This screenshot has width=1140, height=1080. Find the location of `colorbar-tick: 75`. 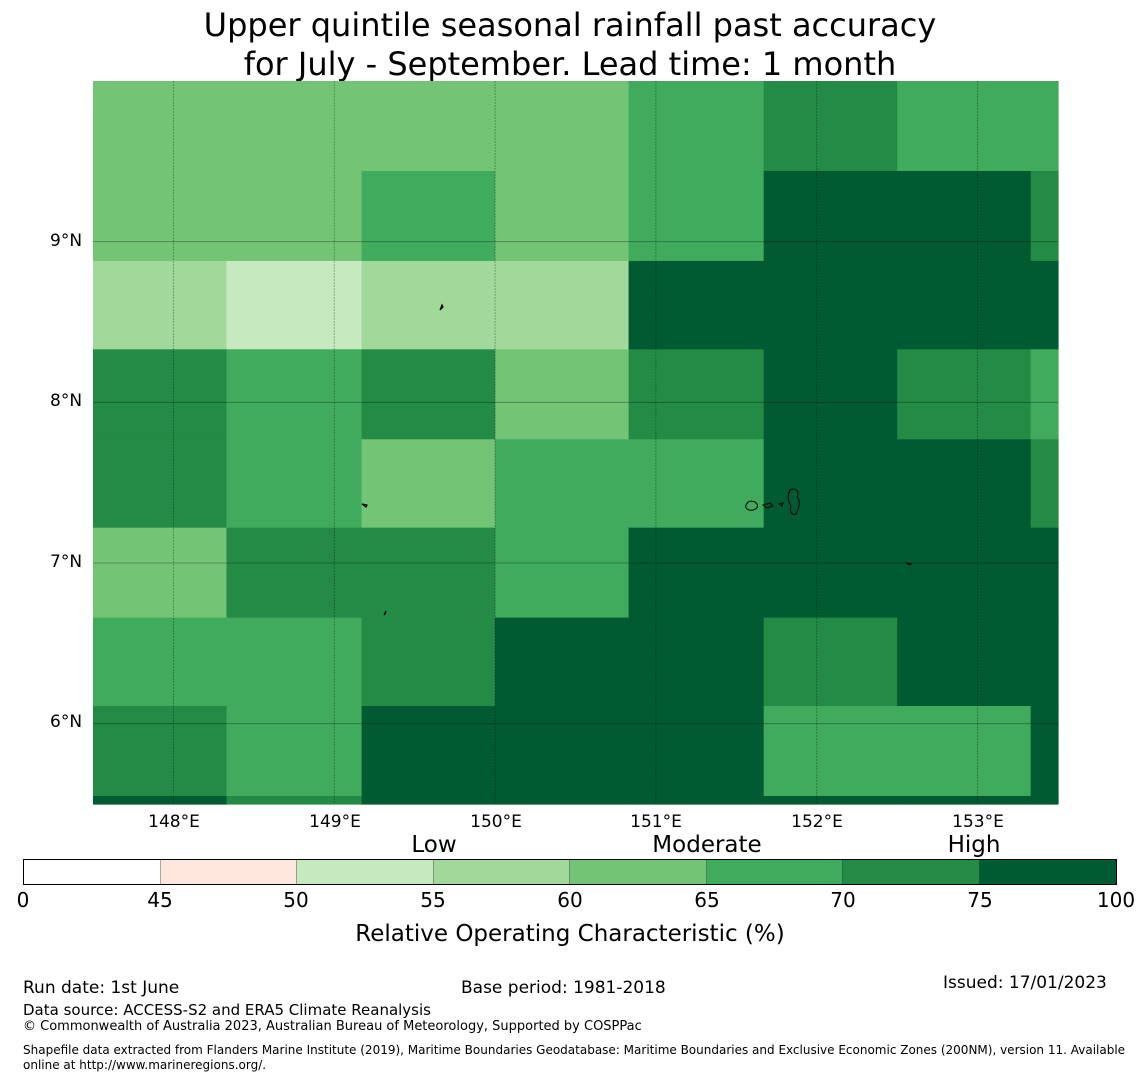

colorbar-tick: 75 is located at coordinates (980, 900).